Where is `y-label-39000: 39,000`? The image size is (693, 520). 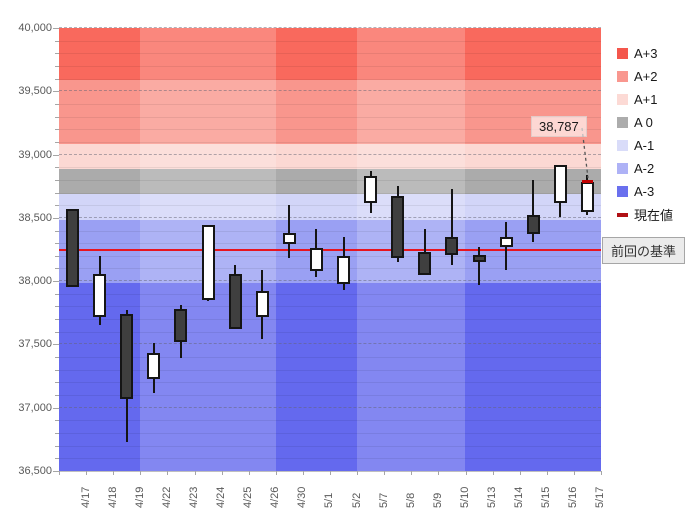
y-label-39000: 39,000 is located at coordinates (35, 154).